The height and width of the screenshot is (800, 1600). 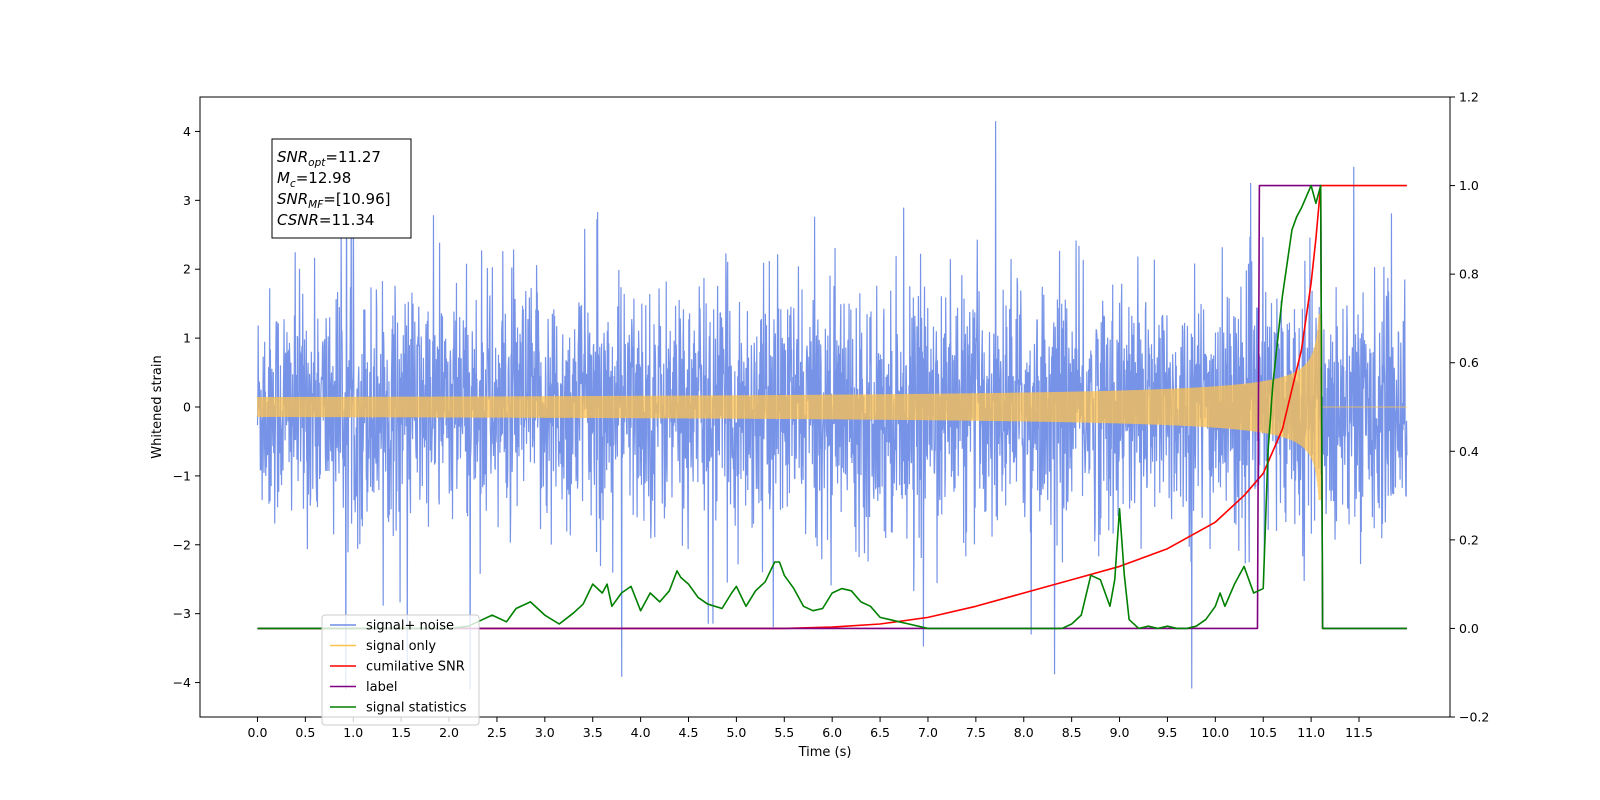 I want to click on y2-tick-label: −0.2, so click(x=1474, y=717).